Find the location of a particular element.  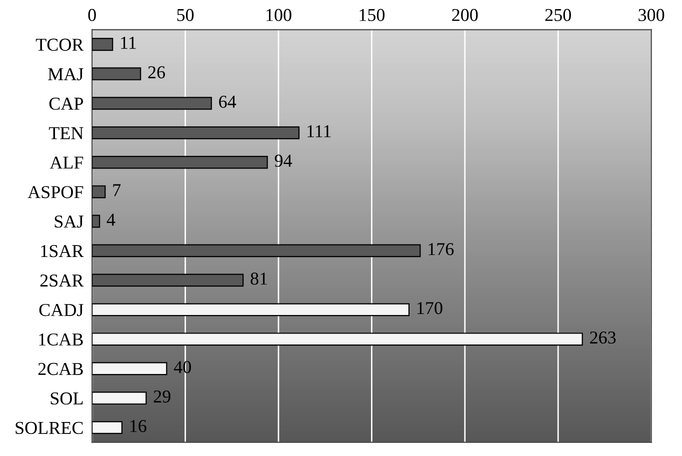

x-tick-label: 100 is located at coordinates (279, 15).